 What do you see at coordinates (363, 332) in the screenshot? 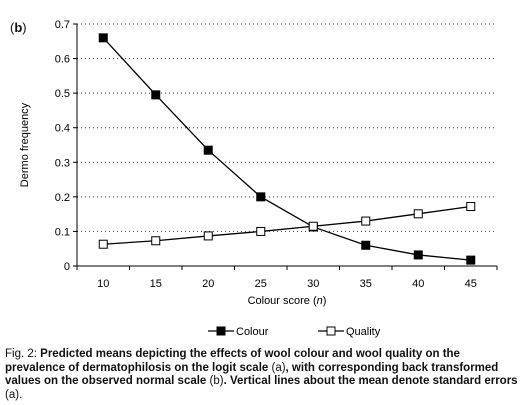
I see `legend-label: Quality` at bounding box center [363, 332].